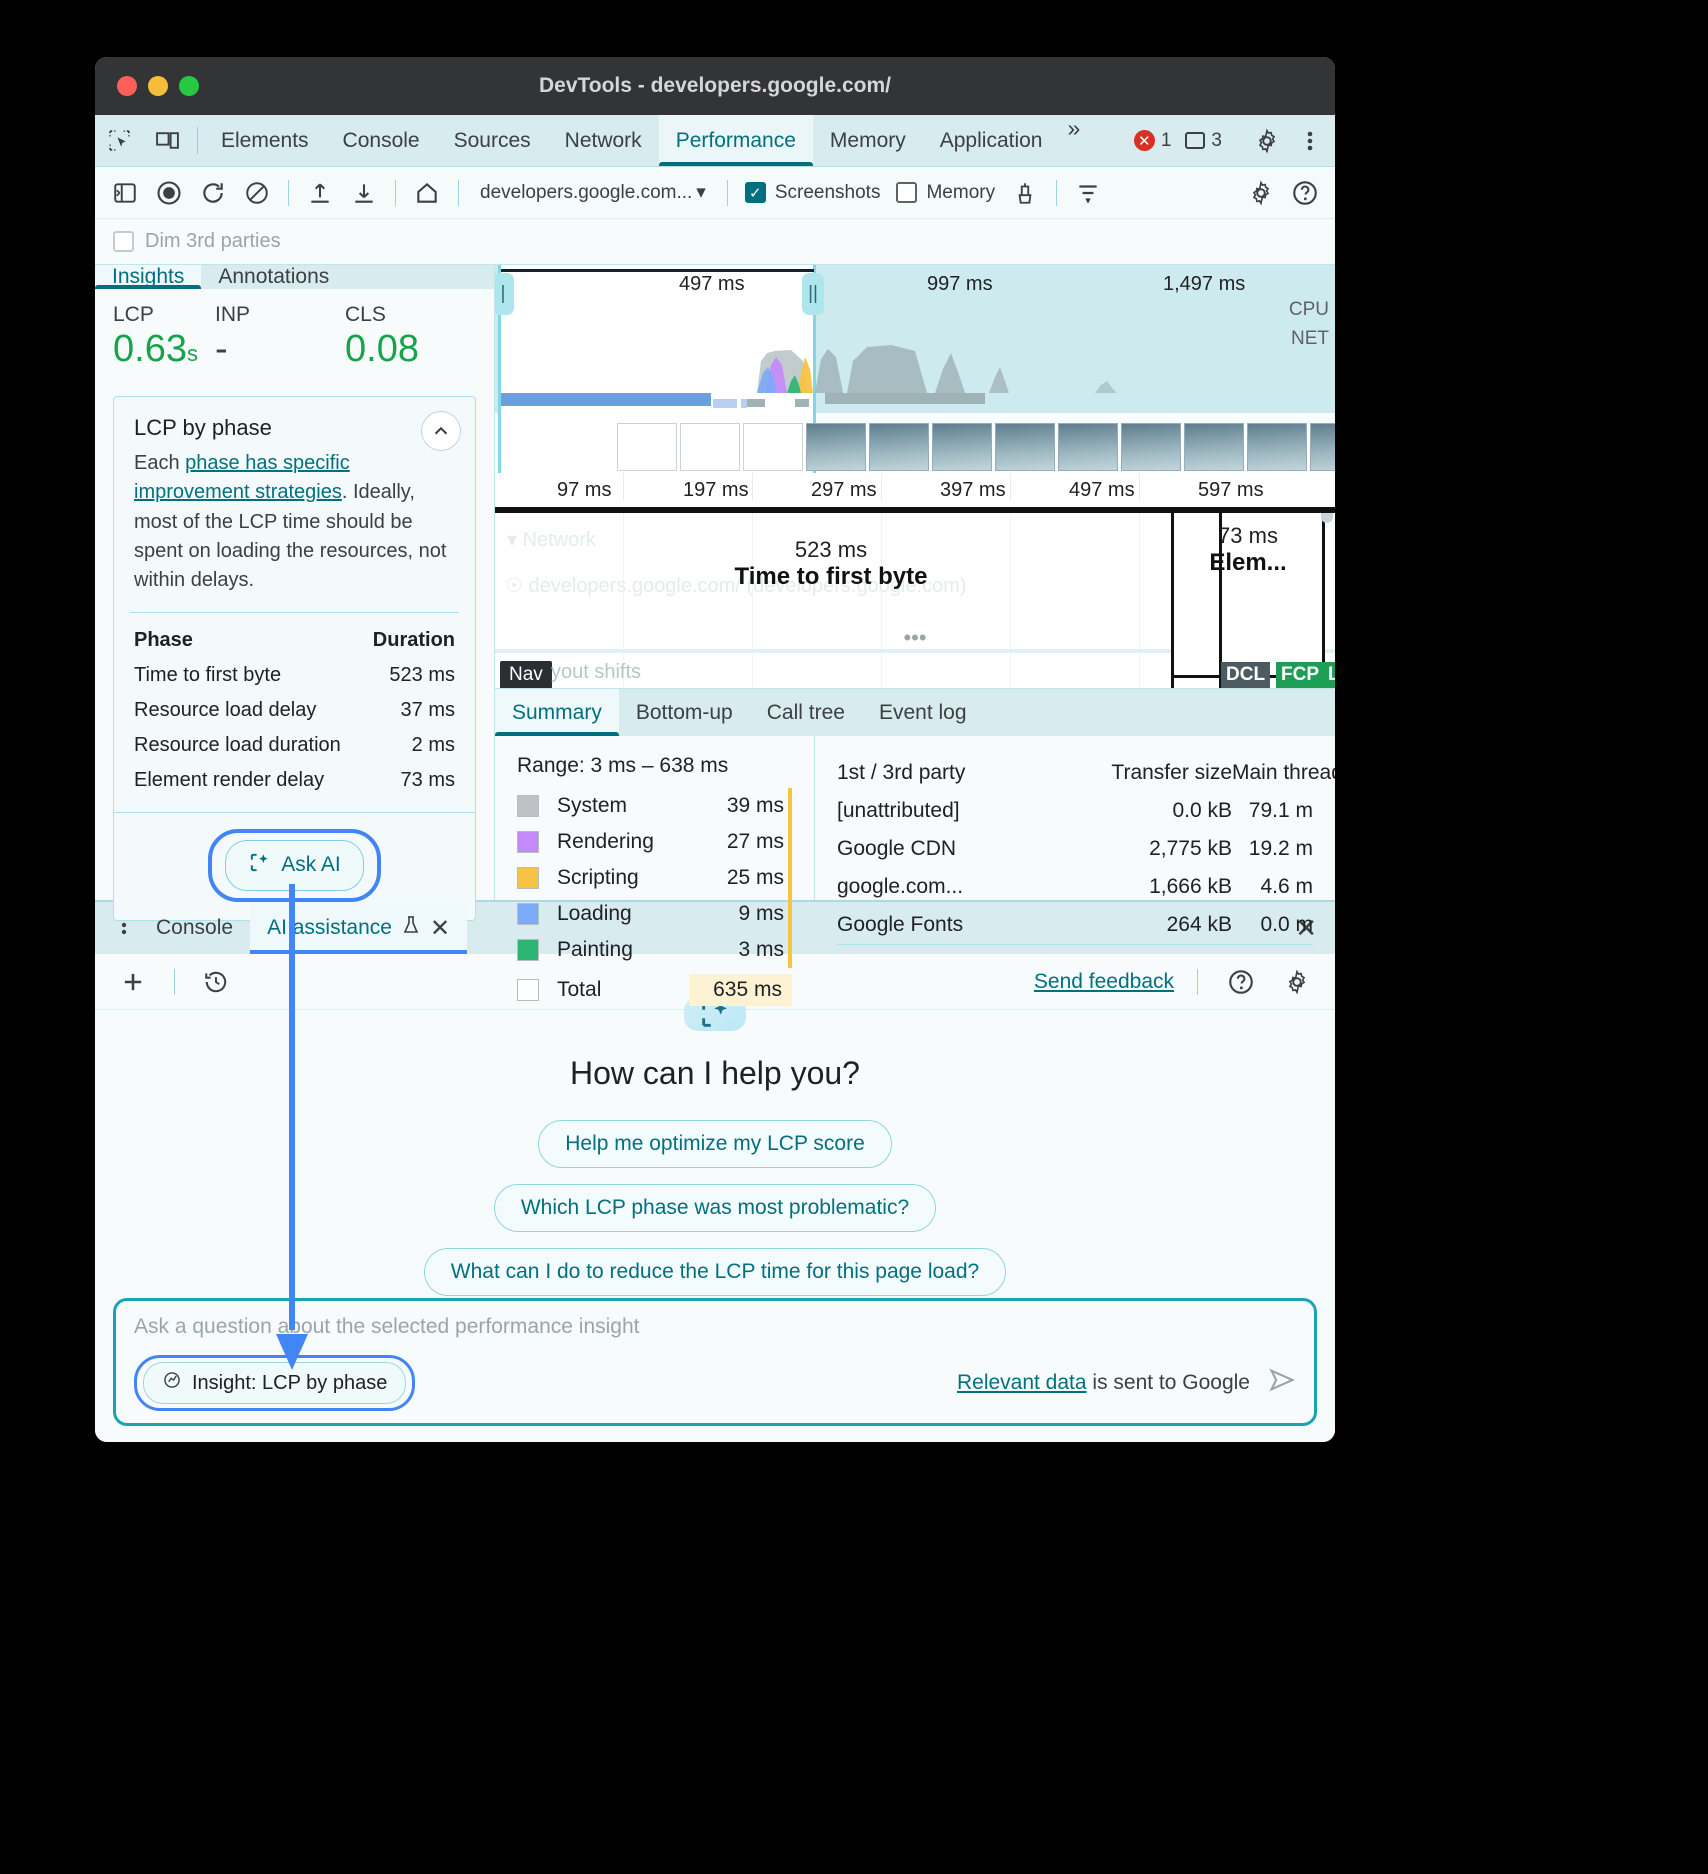 The height and width of the screenshot is (1874, 1708). Describe the element at coordinates (657, 339) in the screenshot. I see `overview-selection-window` at that location.